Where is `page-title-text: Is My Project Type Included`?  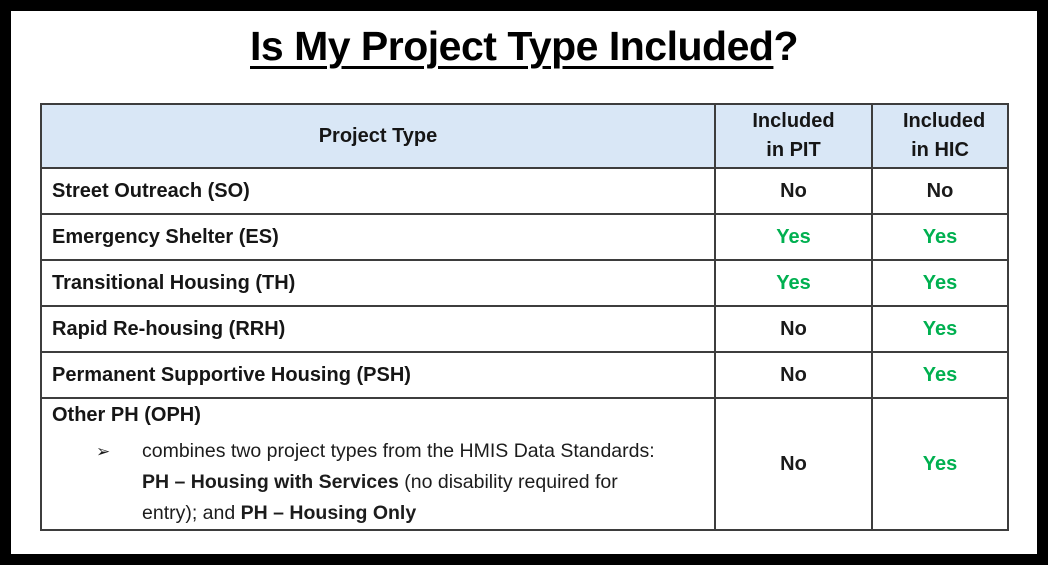
page-title-text: Is My Project Type Included is located at coordinates (512, 46).